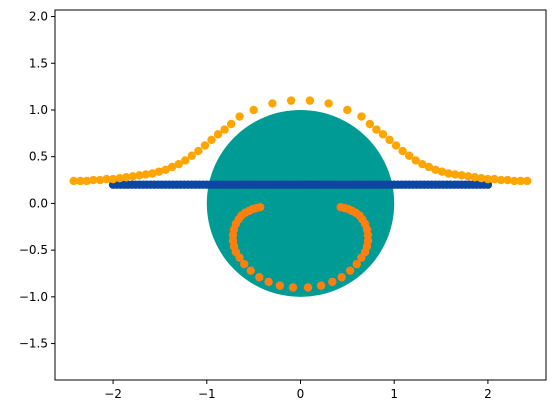 The height and width of the screenshot is (413, 559). I want to click on y-tick-label: −1.5, so click(33, 344).